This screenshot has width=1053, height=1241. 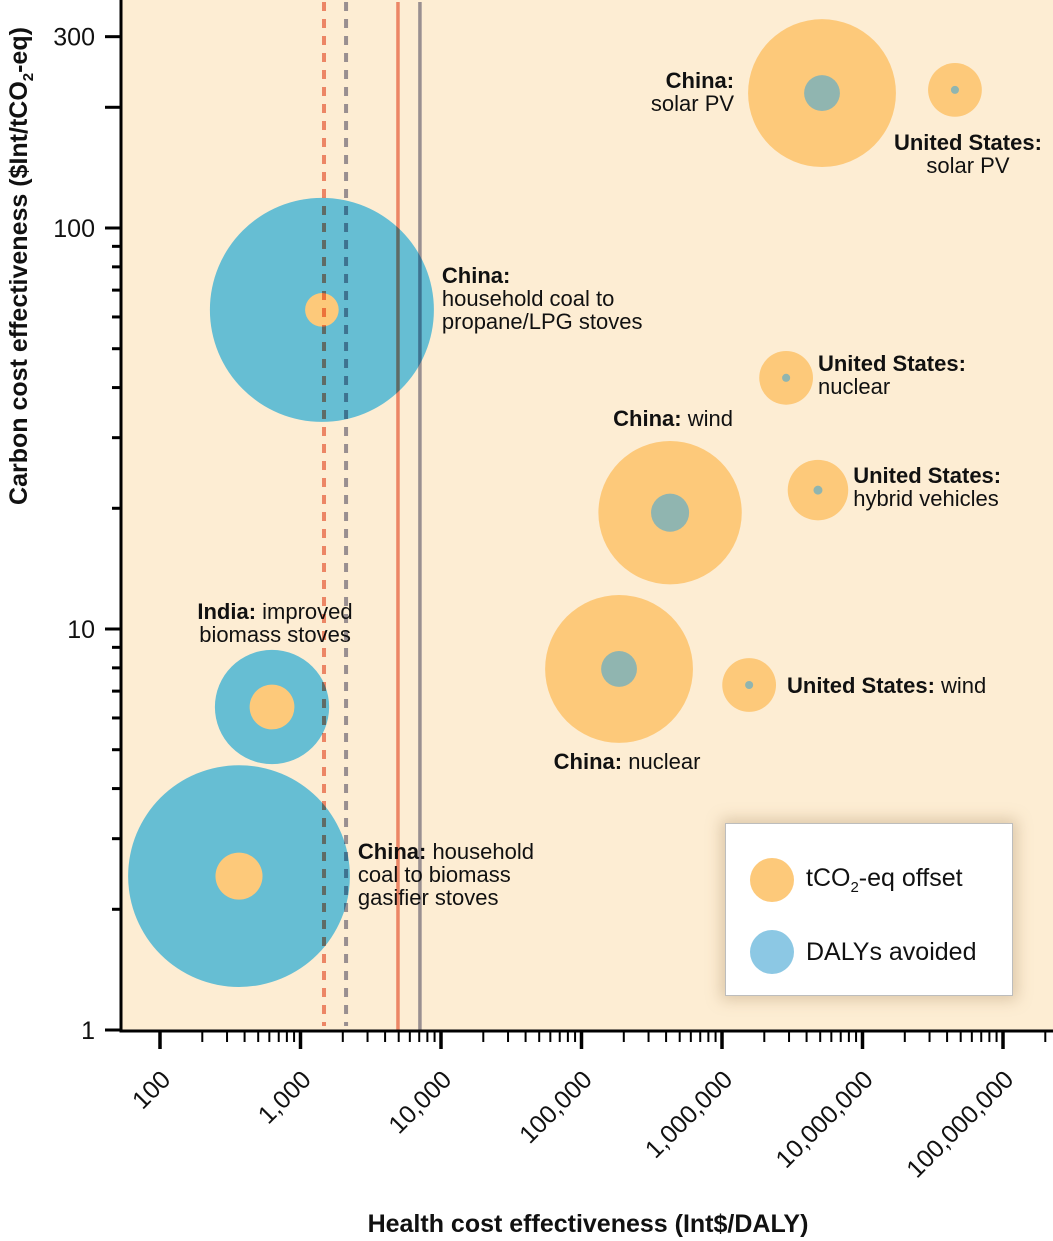 What do you see at coordinates (828, 878) in the screenshot?
I see `legend-label-tco2-pre: tCO` at bounding box center [828, 878].